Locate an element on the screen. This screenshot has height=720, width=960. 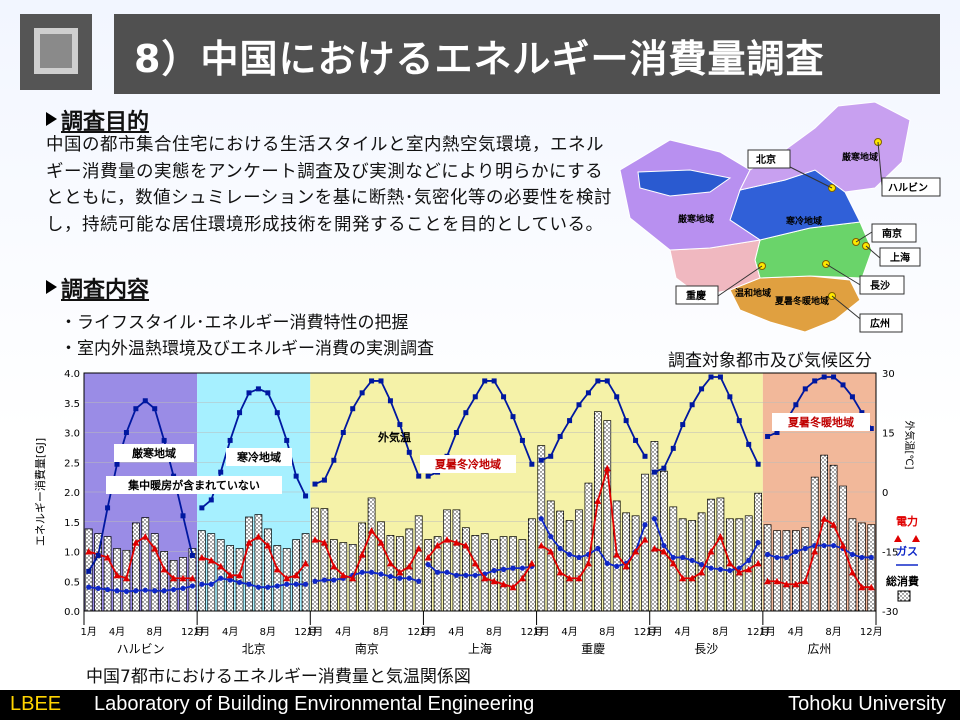
map-city-harbin: ハルビン is located at coordinates (908, 187).